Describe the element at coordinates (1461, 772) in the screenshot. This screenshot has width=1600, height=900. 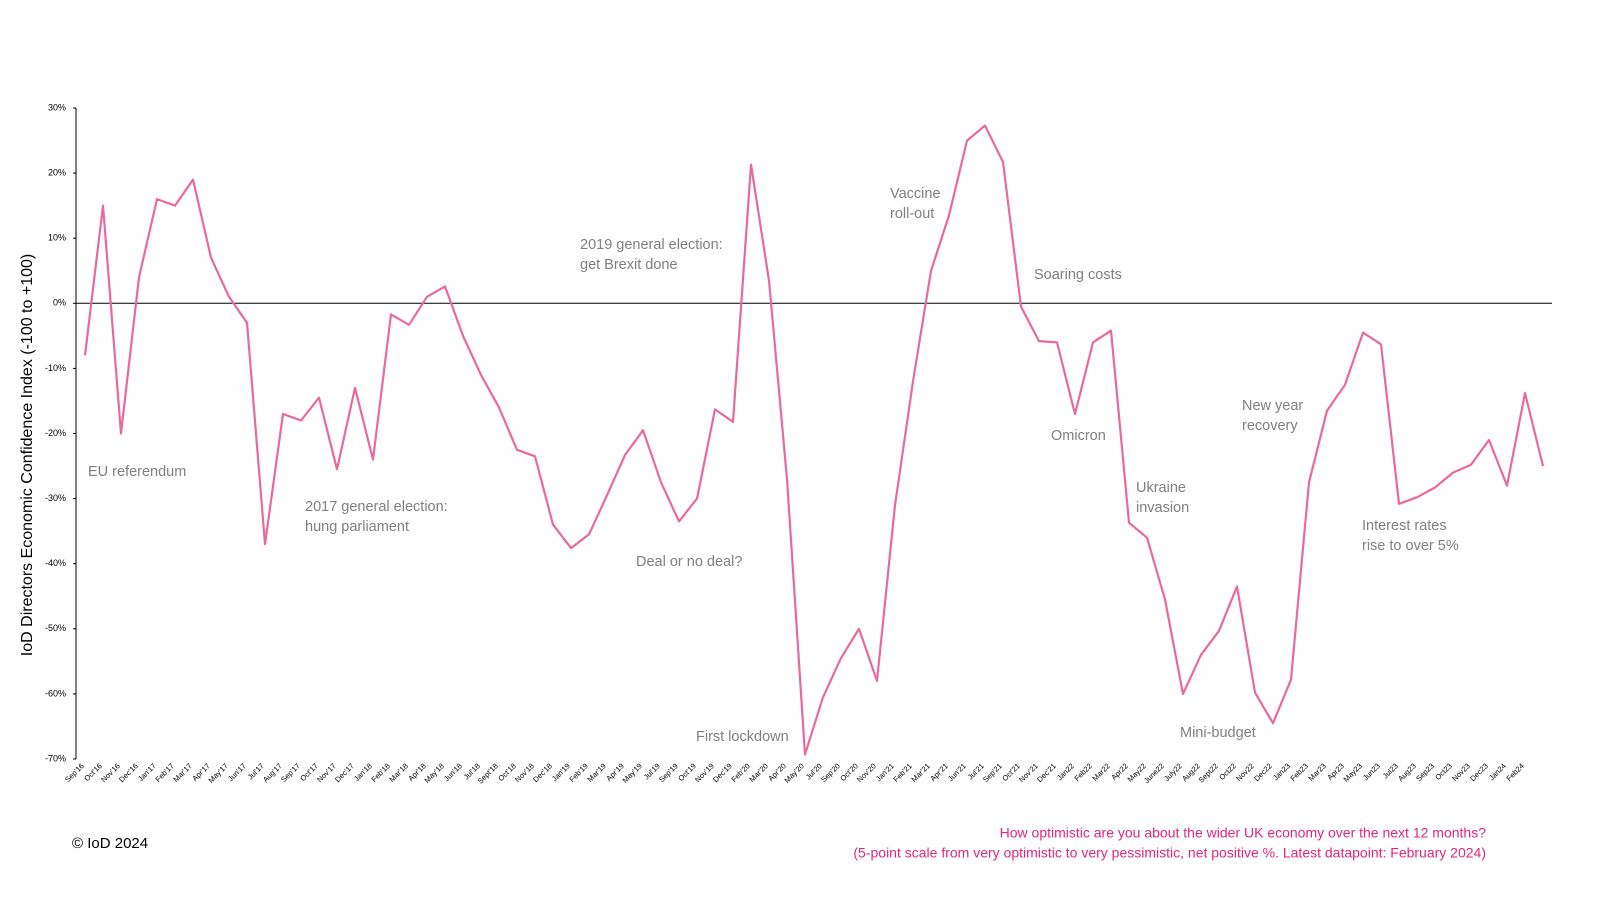
I see `x-tick-label: Nov23` at that location.